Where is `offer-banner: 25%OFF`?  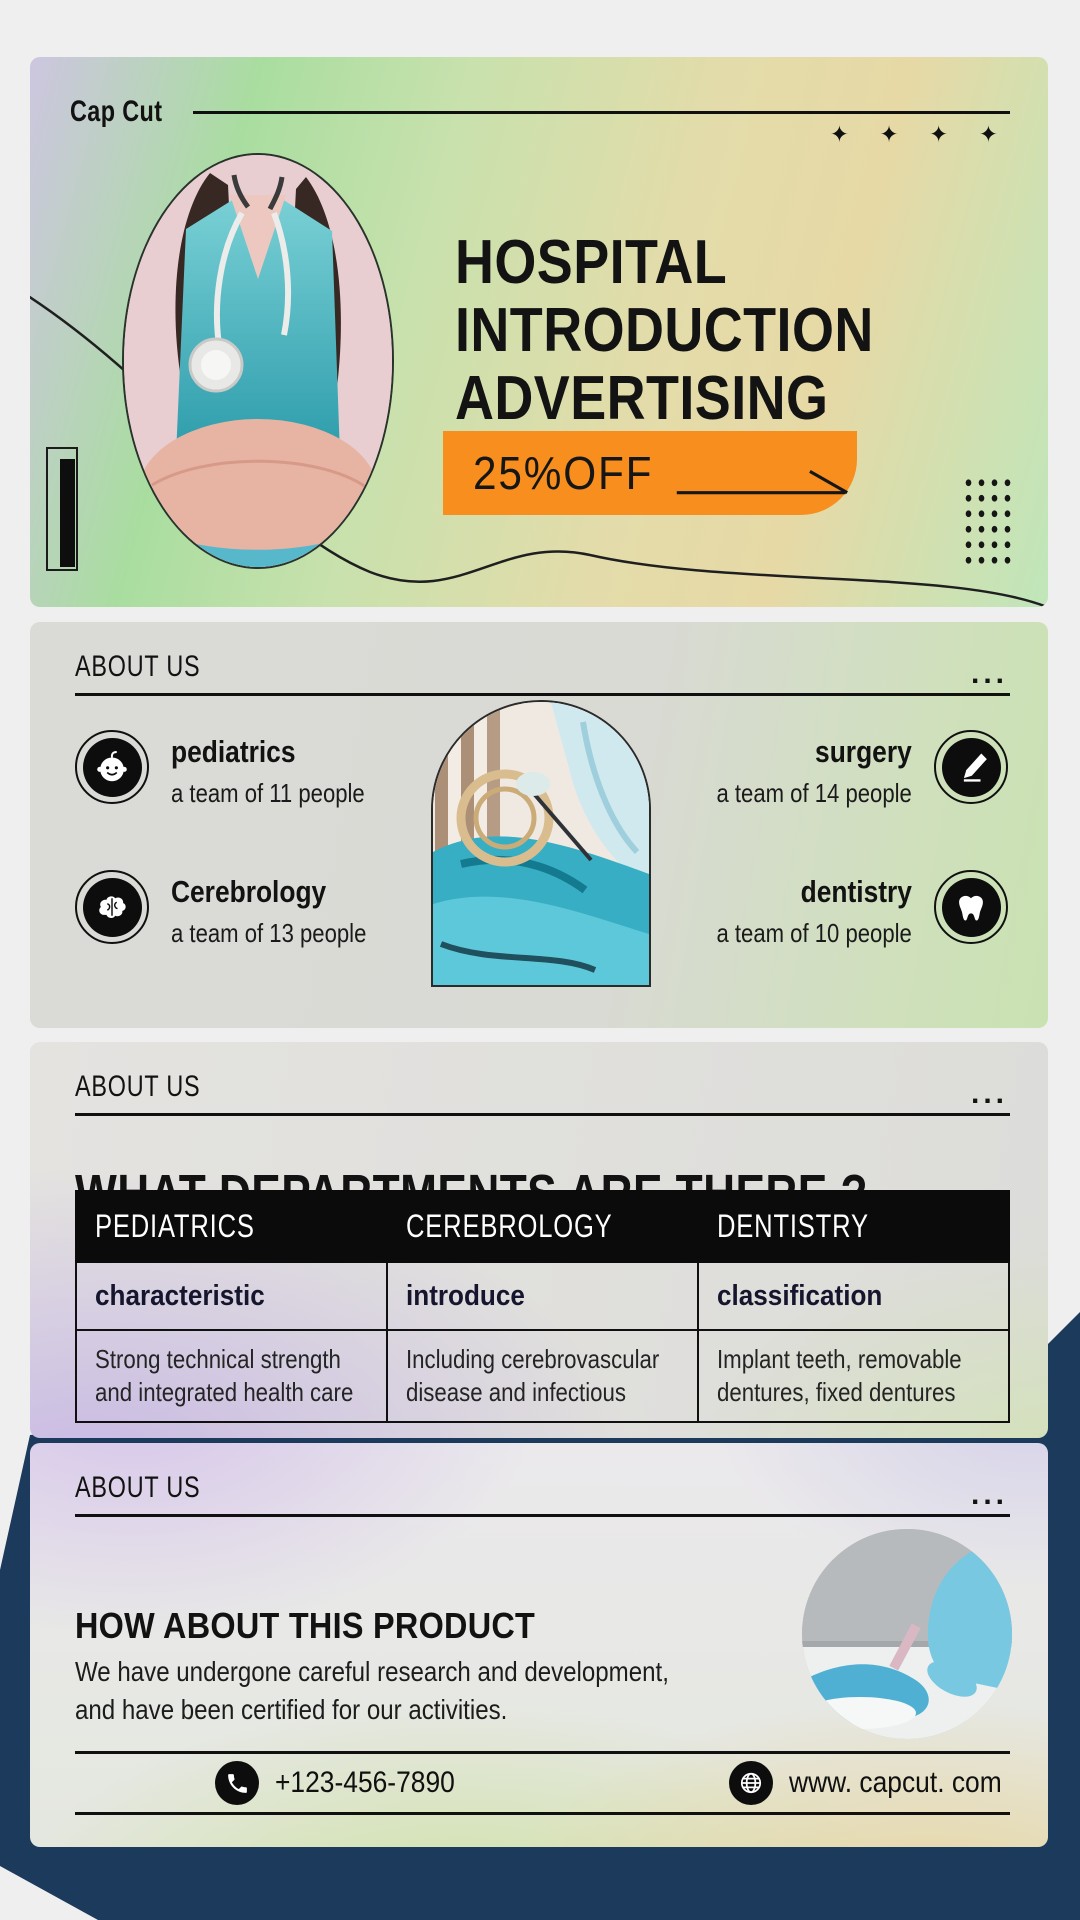 offer-banner: 25%OFF is located at coordinates (650, 473).